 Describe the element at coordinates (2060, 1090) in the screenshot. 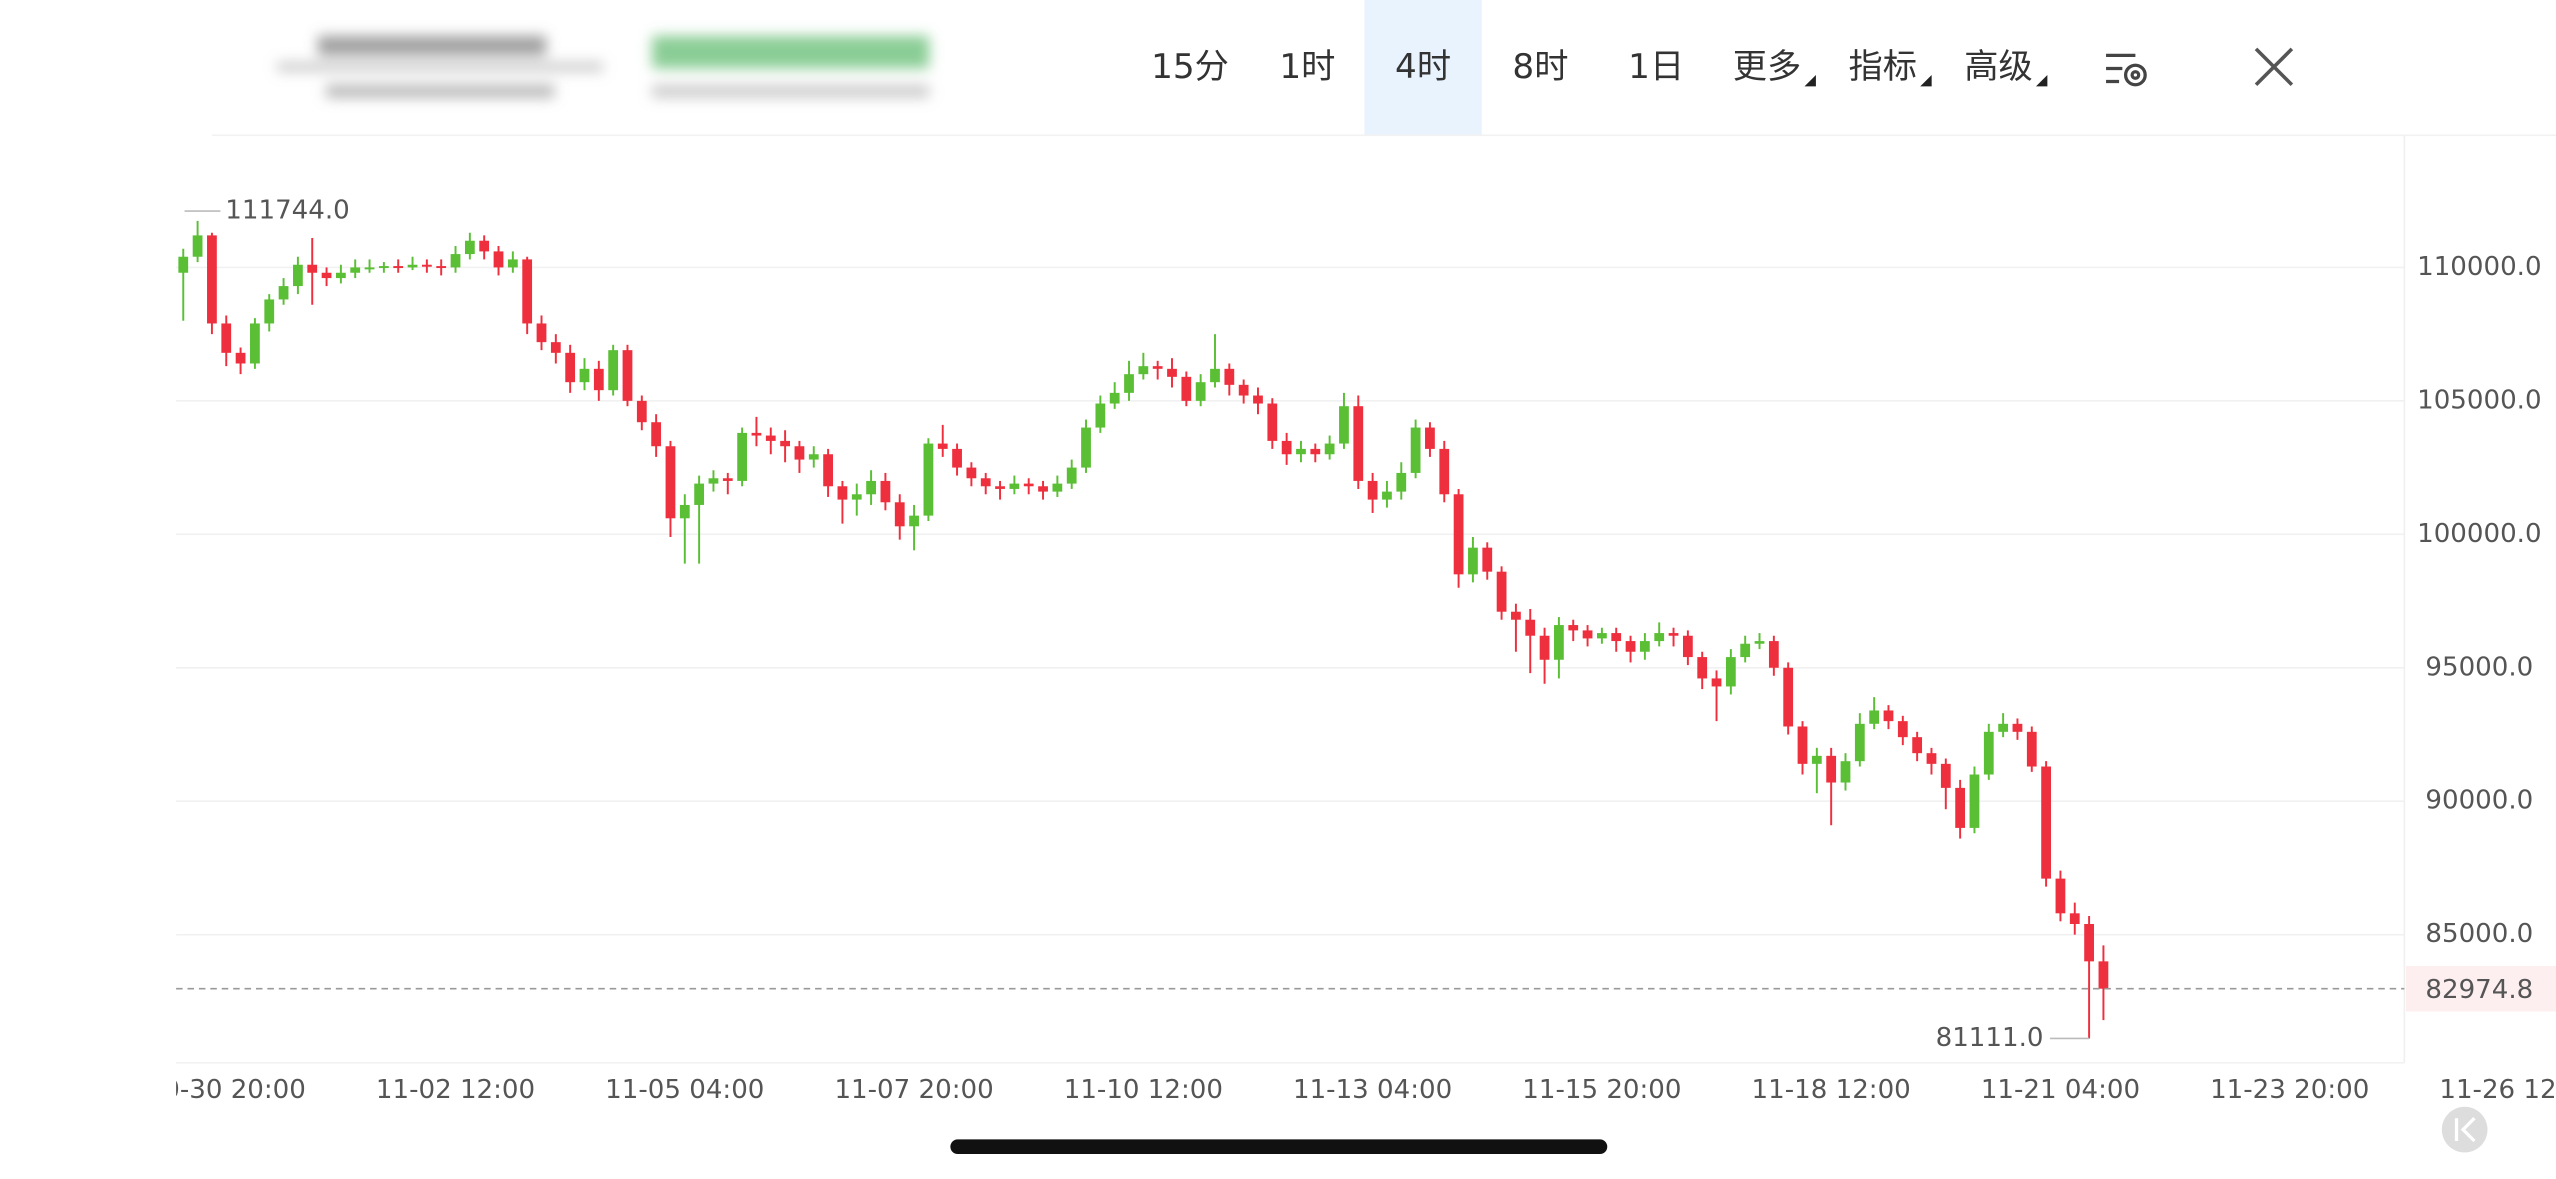

I see `x-tick-label: 11-21 04:00` at that location.